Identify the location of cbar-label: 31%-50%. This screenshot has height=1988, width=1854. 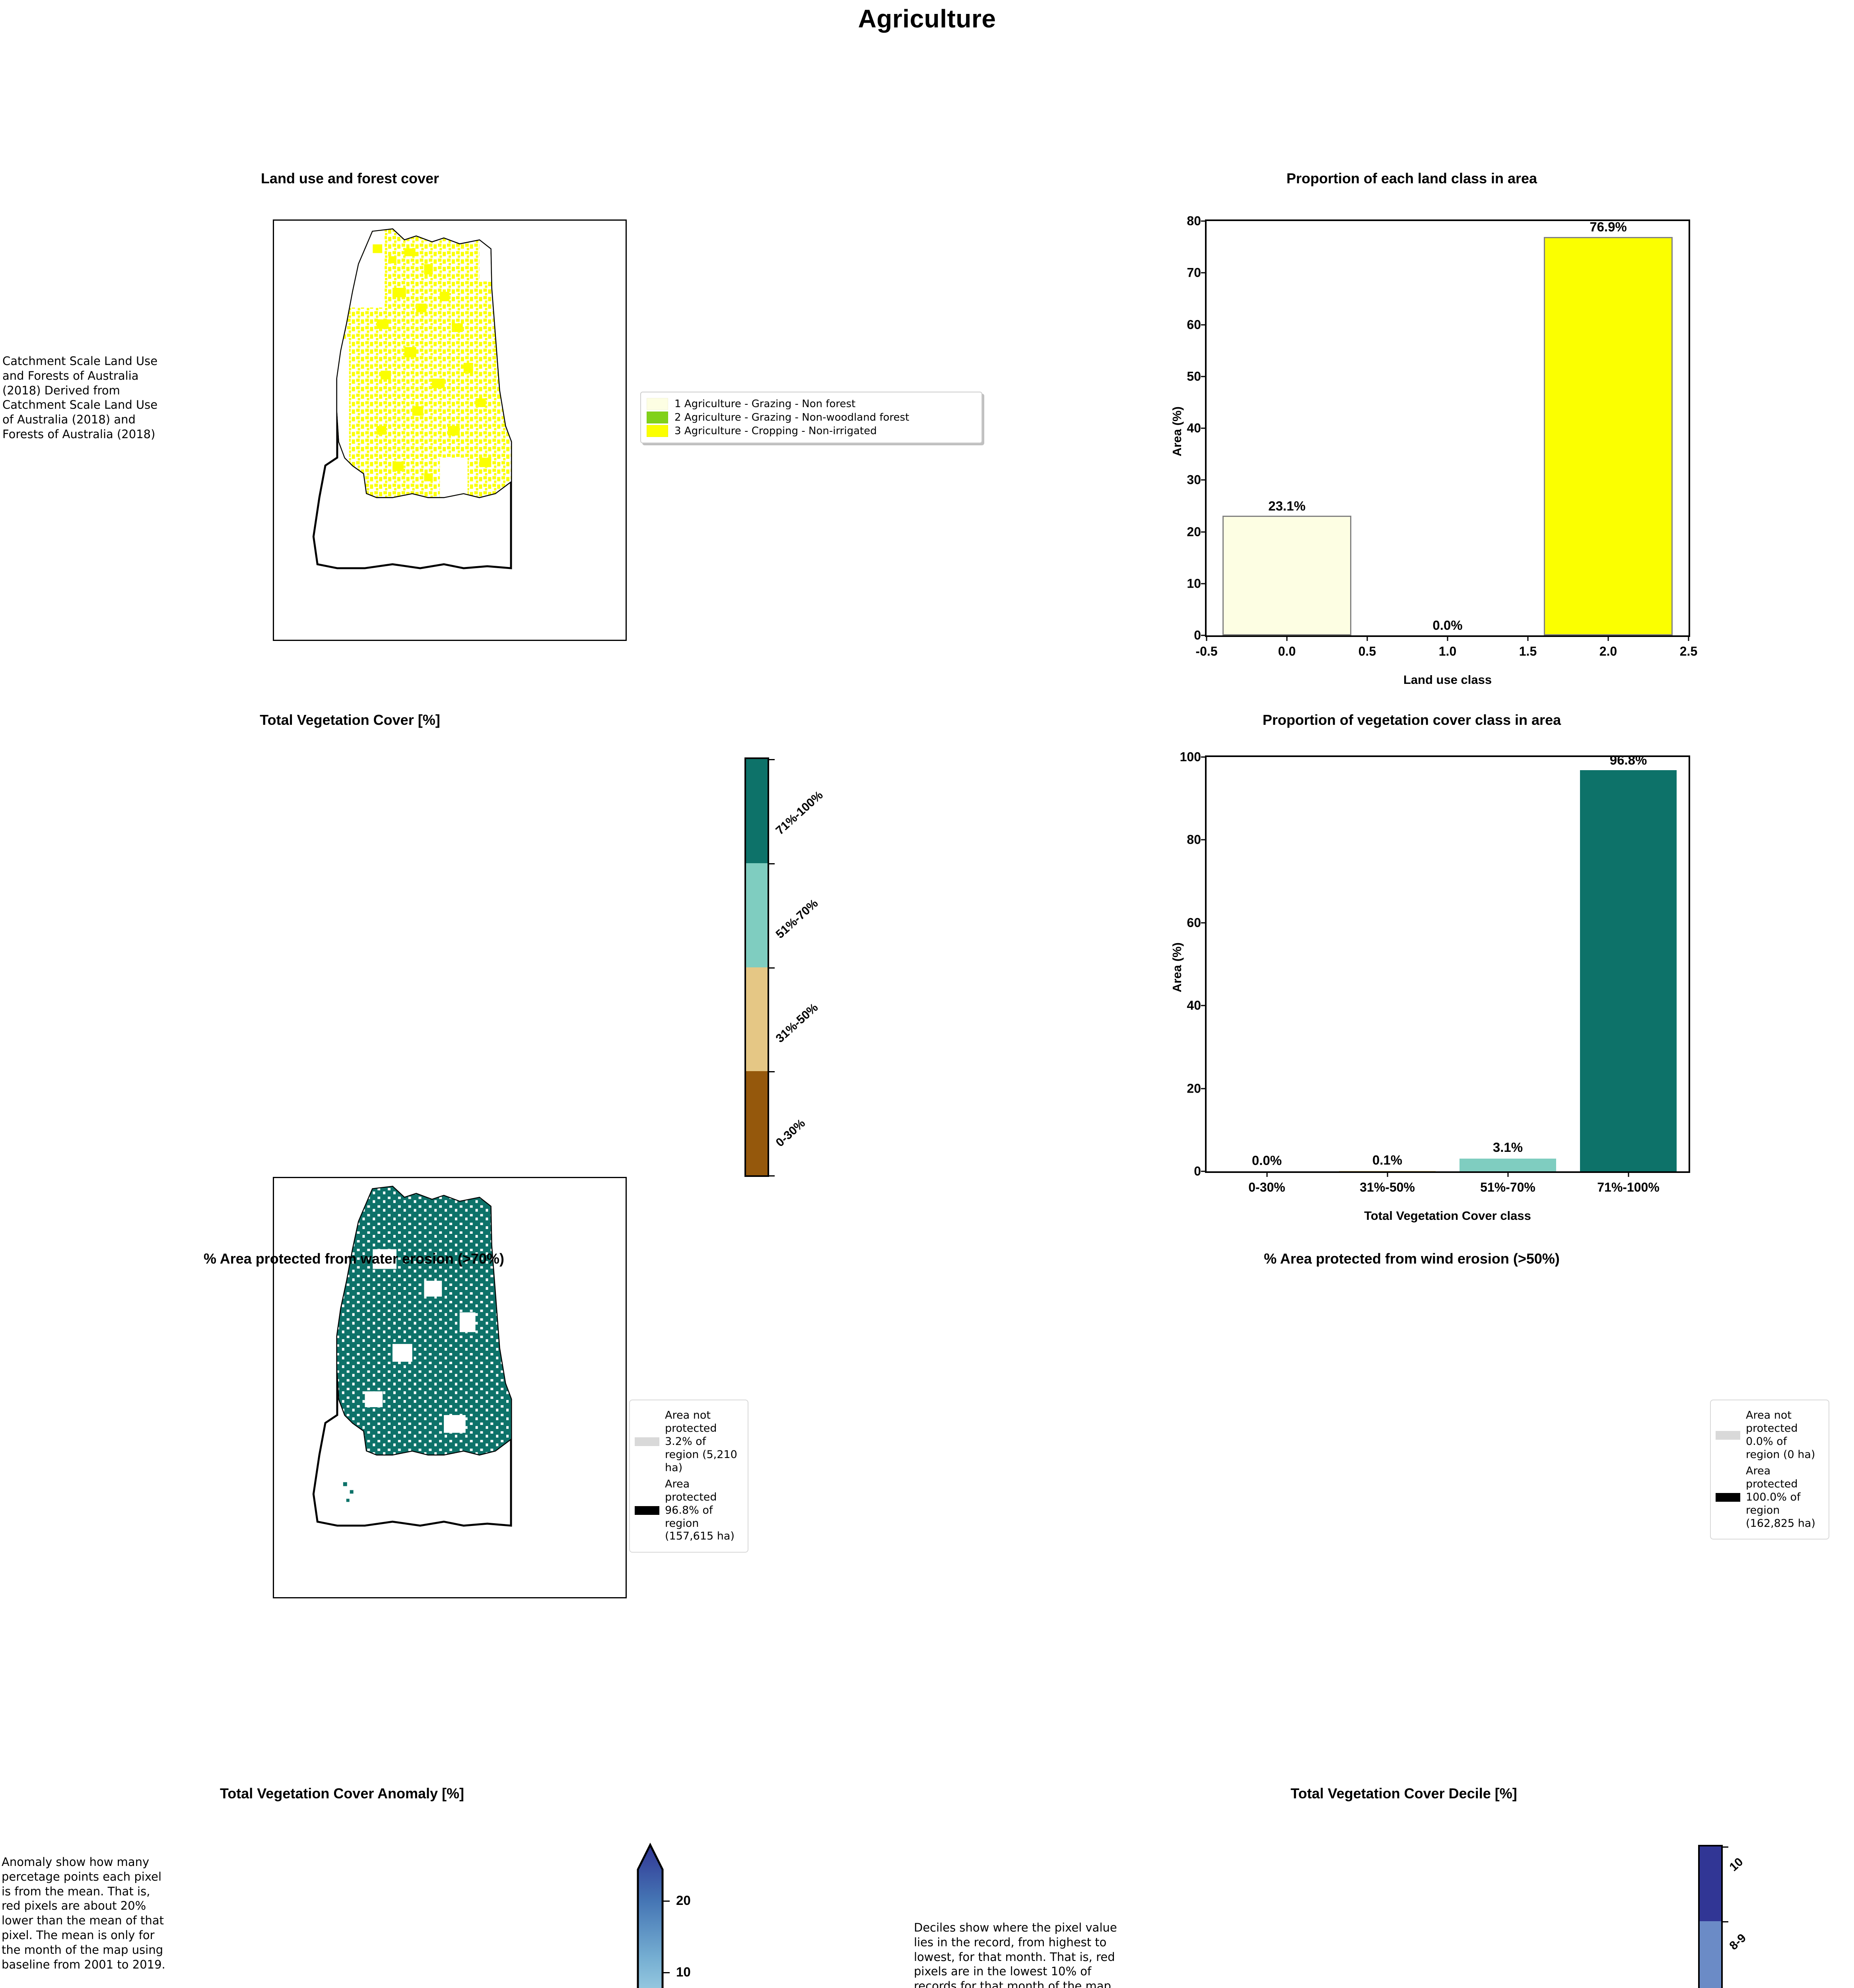
(797, 1023).